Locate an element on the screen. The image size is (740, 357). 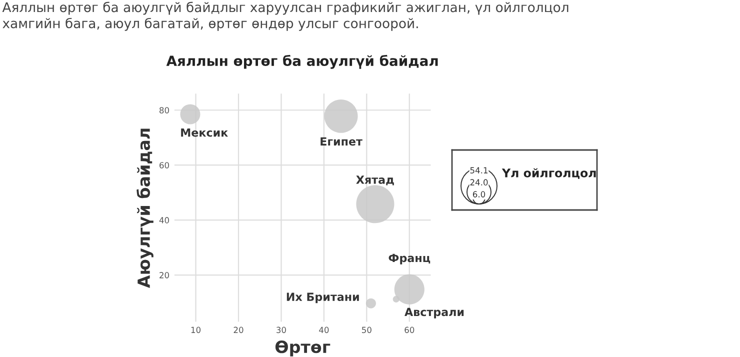
text: Аяллын өртөг ба аюулгүй байдлыг харуулсан графикийг ажиглан, үл ойлголцол хамгийн бага, аюул багатай, өртөг өндөр улсыг сонгоорой. is located at coordinates (285, 16).